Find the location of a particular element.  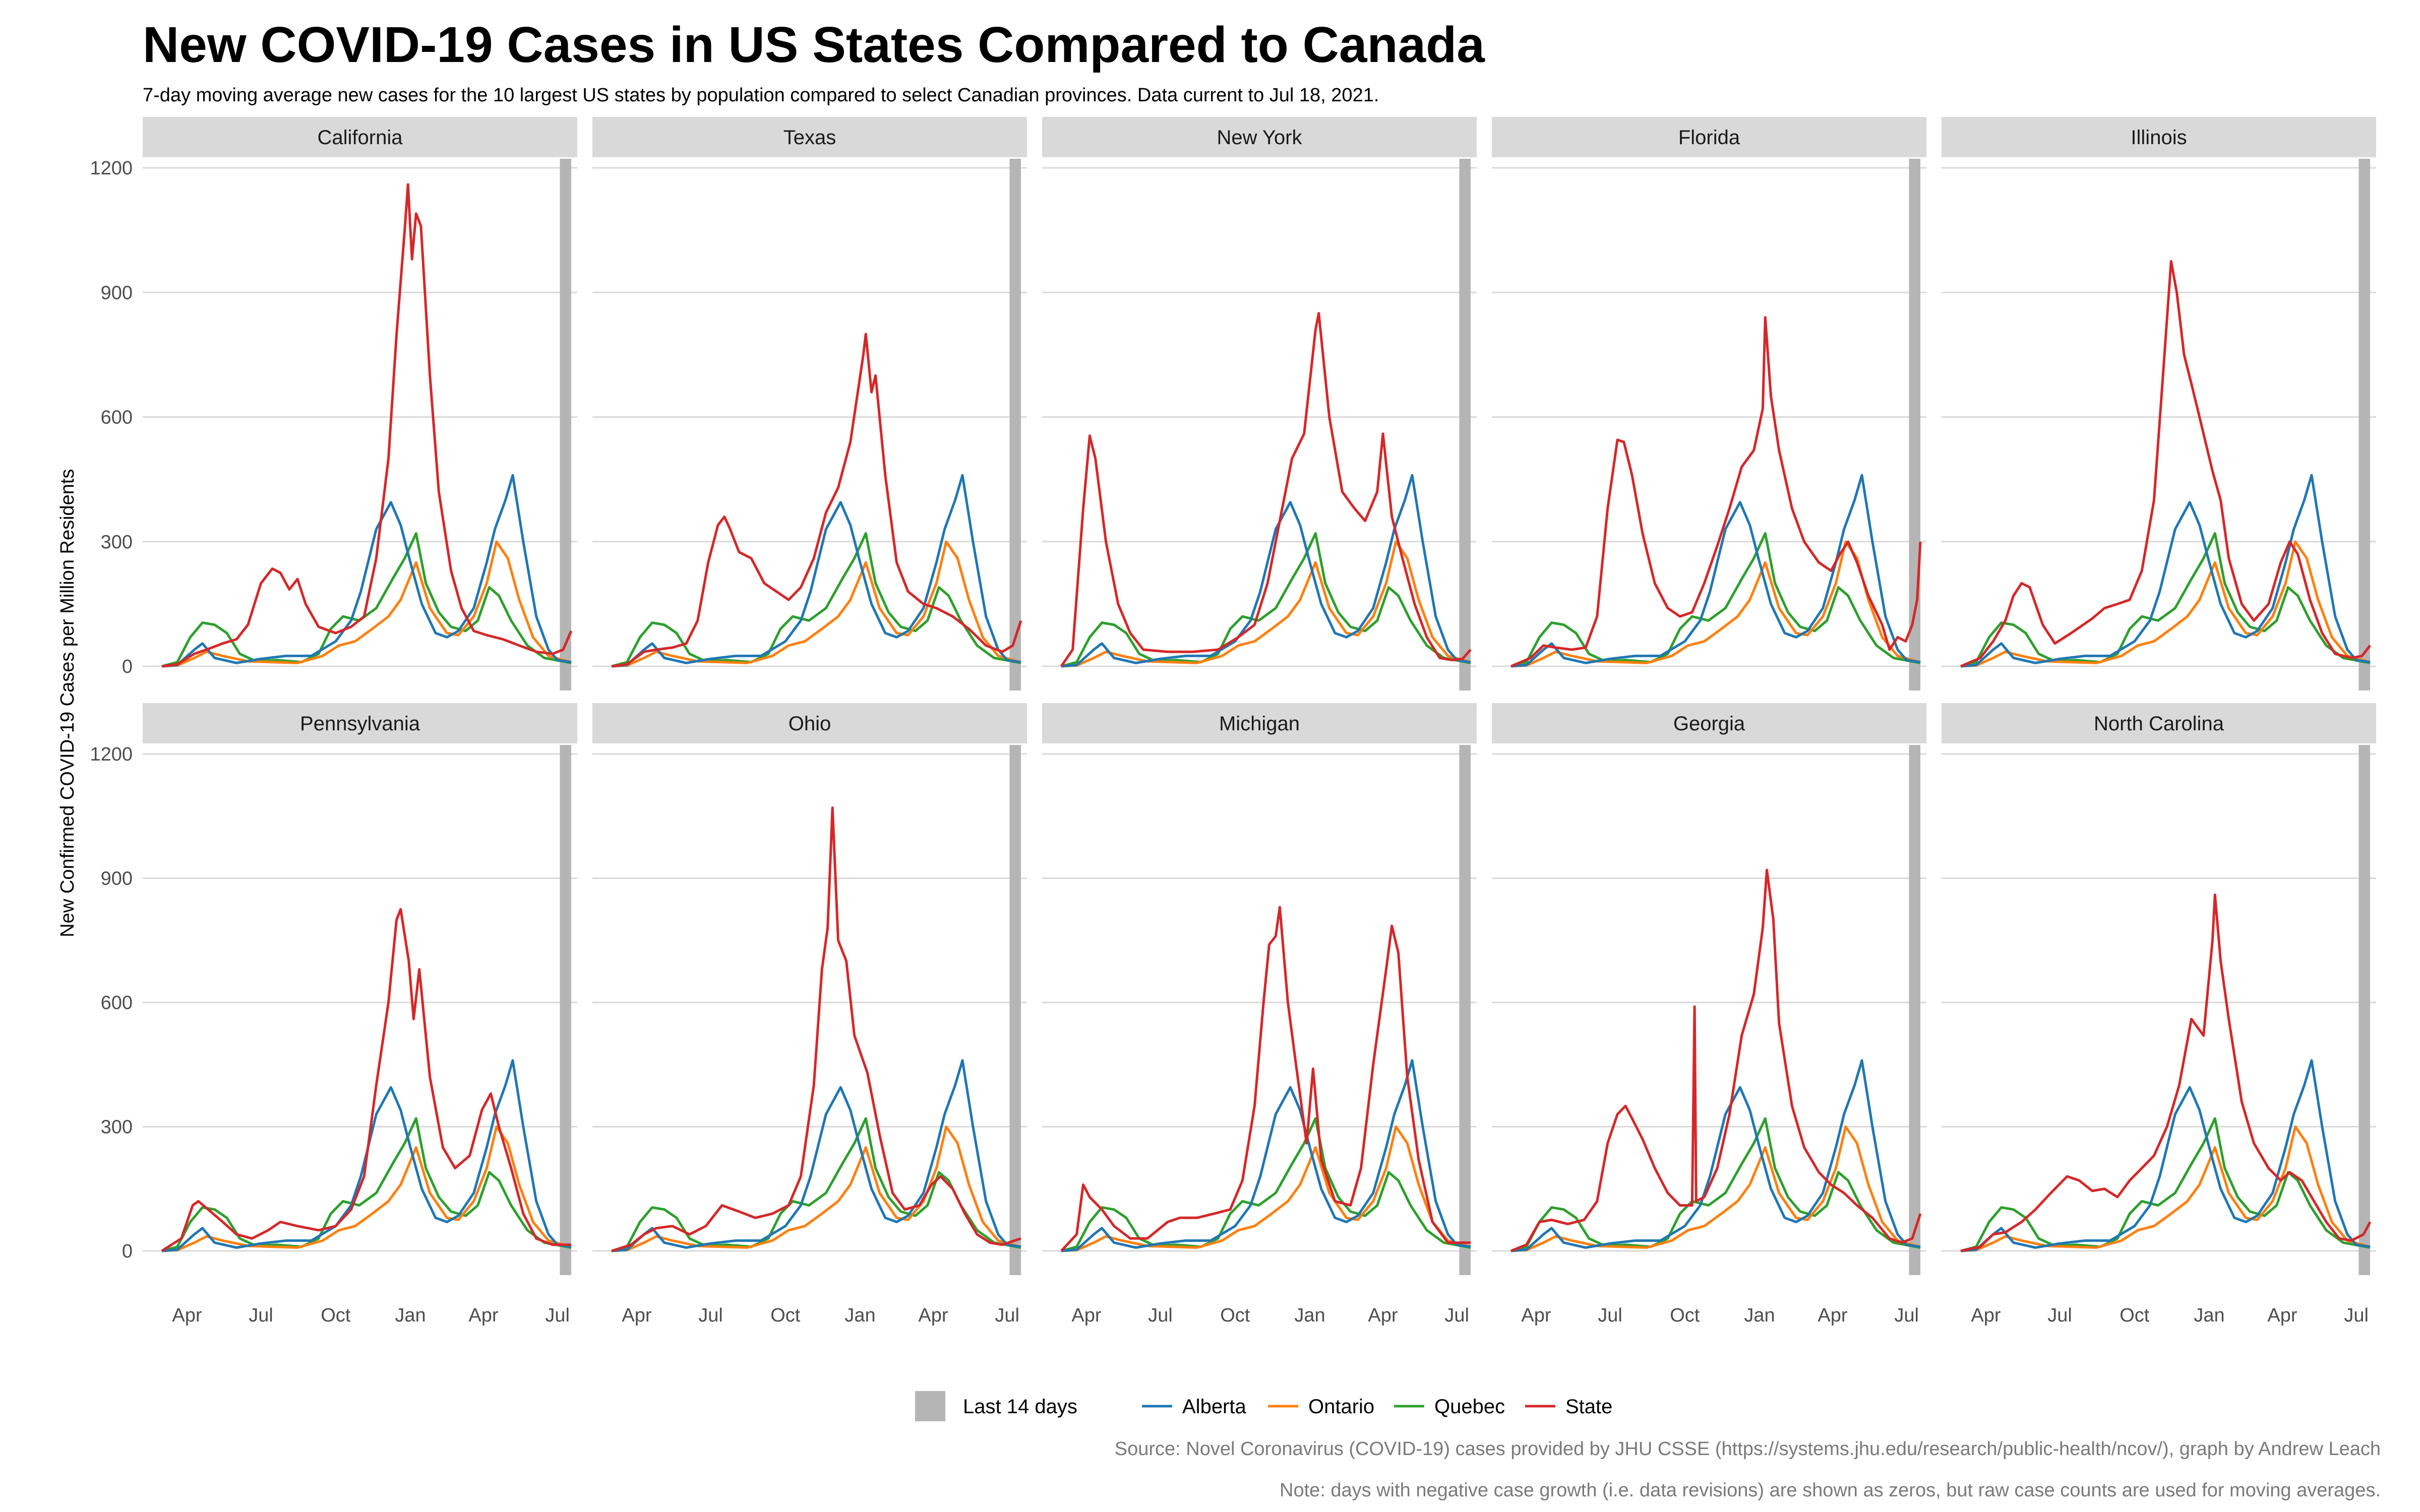

legend-label: Last 14 days is located at coordinates (1020, 1407).